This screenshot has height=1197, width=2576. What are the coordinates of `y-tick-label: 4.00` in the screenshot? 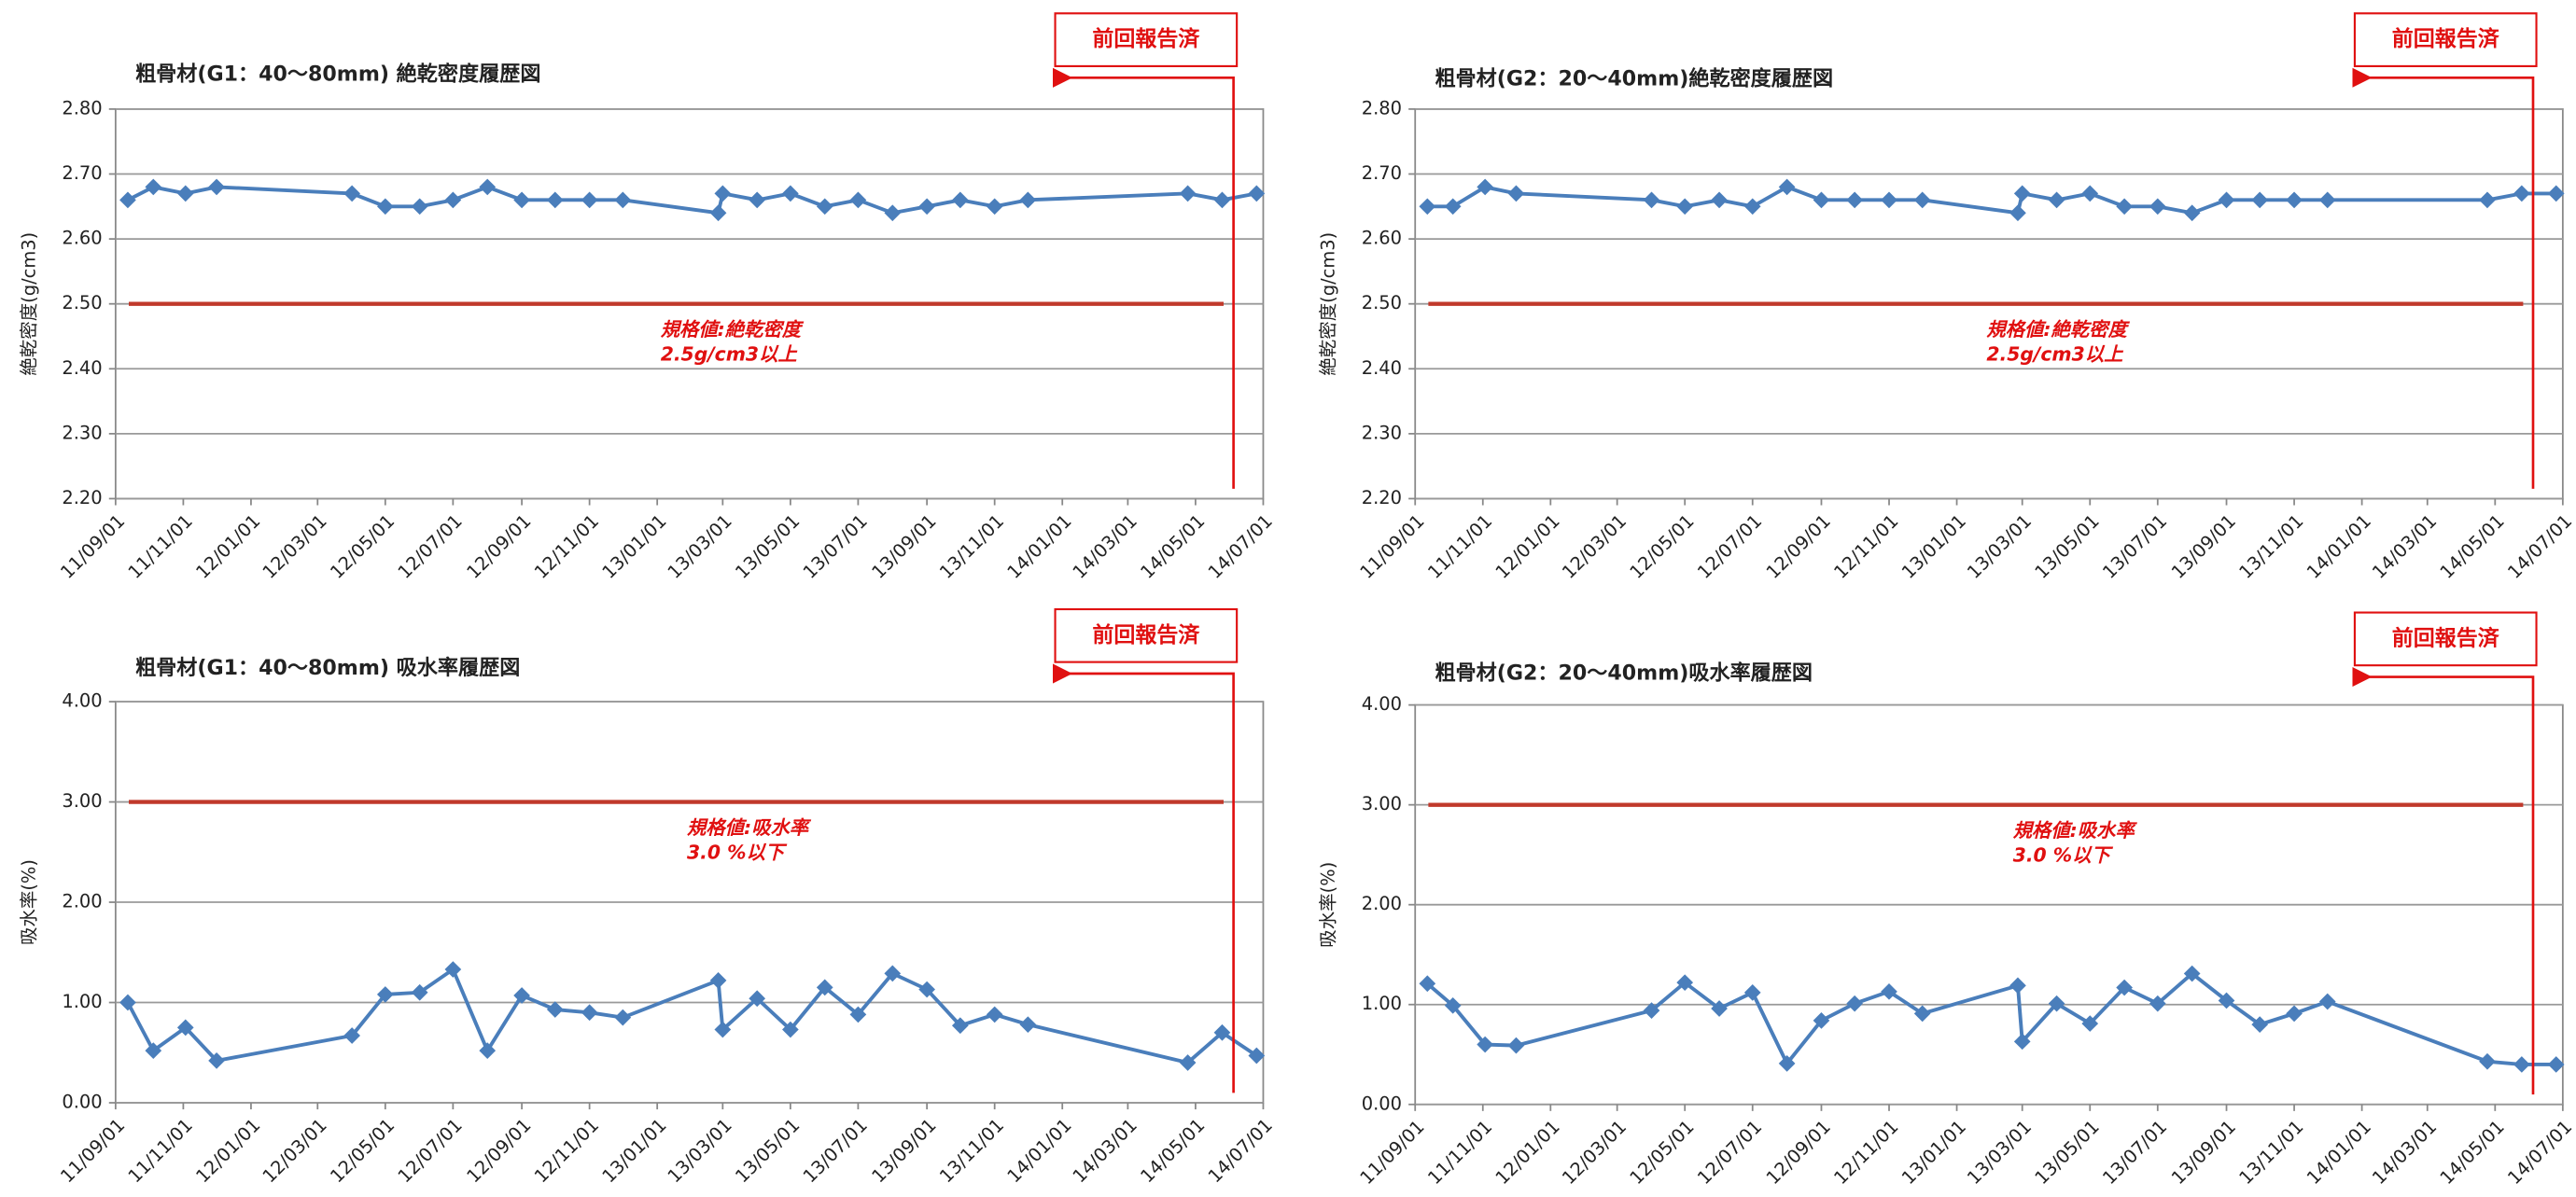 It's located at (1382, 704).